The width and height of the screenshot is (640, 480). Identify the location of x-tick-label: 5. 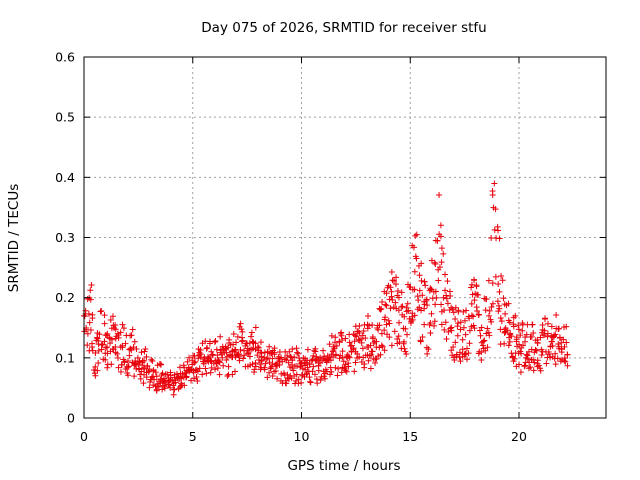
(193, 436).